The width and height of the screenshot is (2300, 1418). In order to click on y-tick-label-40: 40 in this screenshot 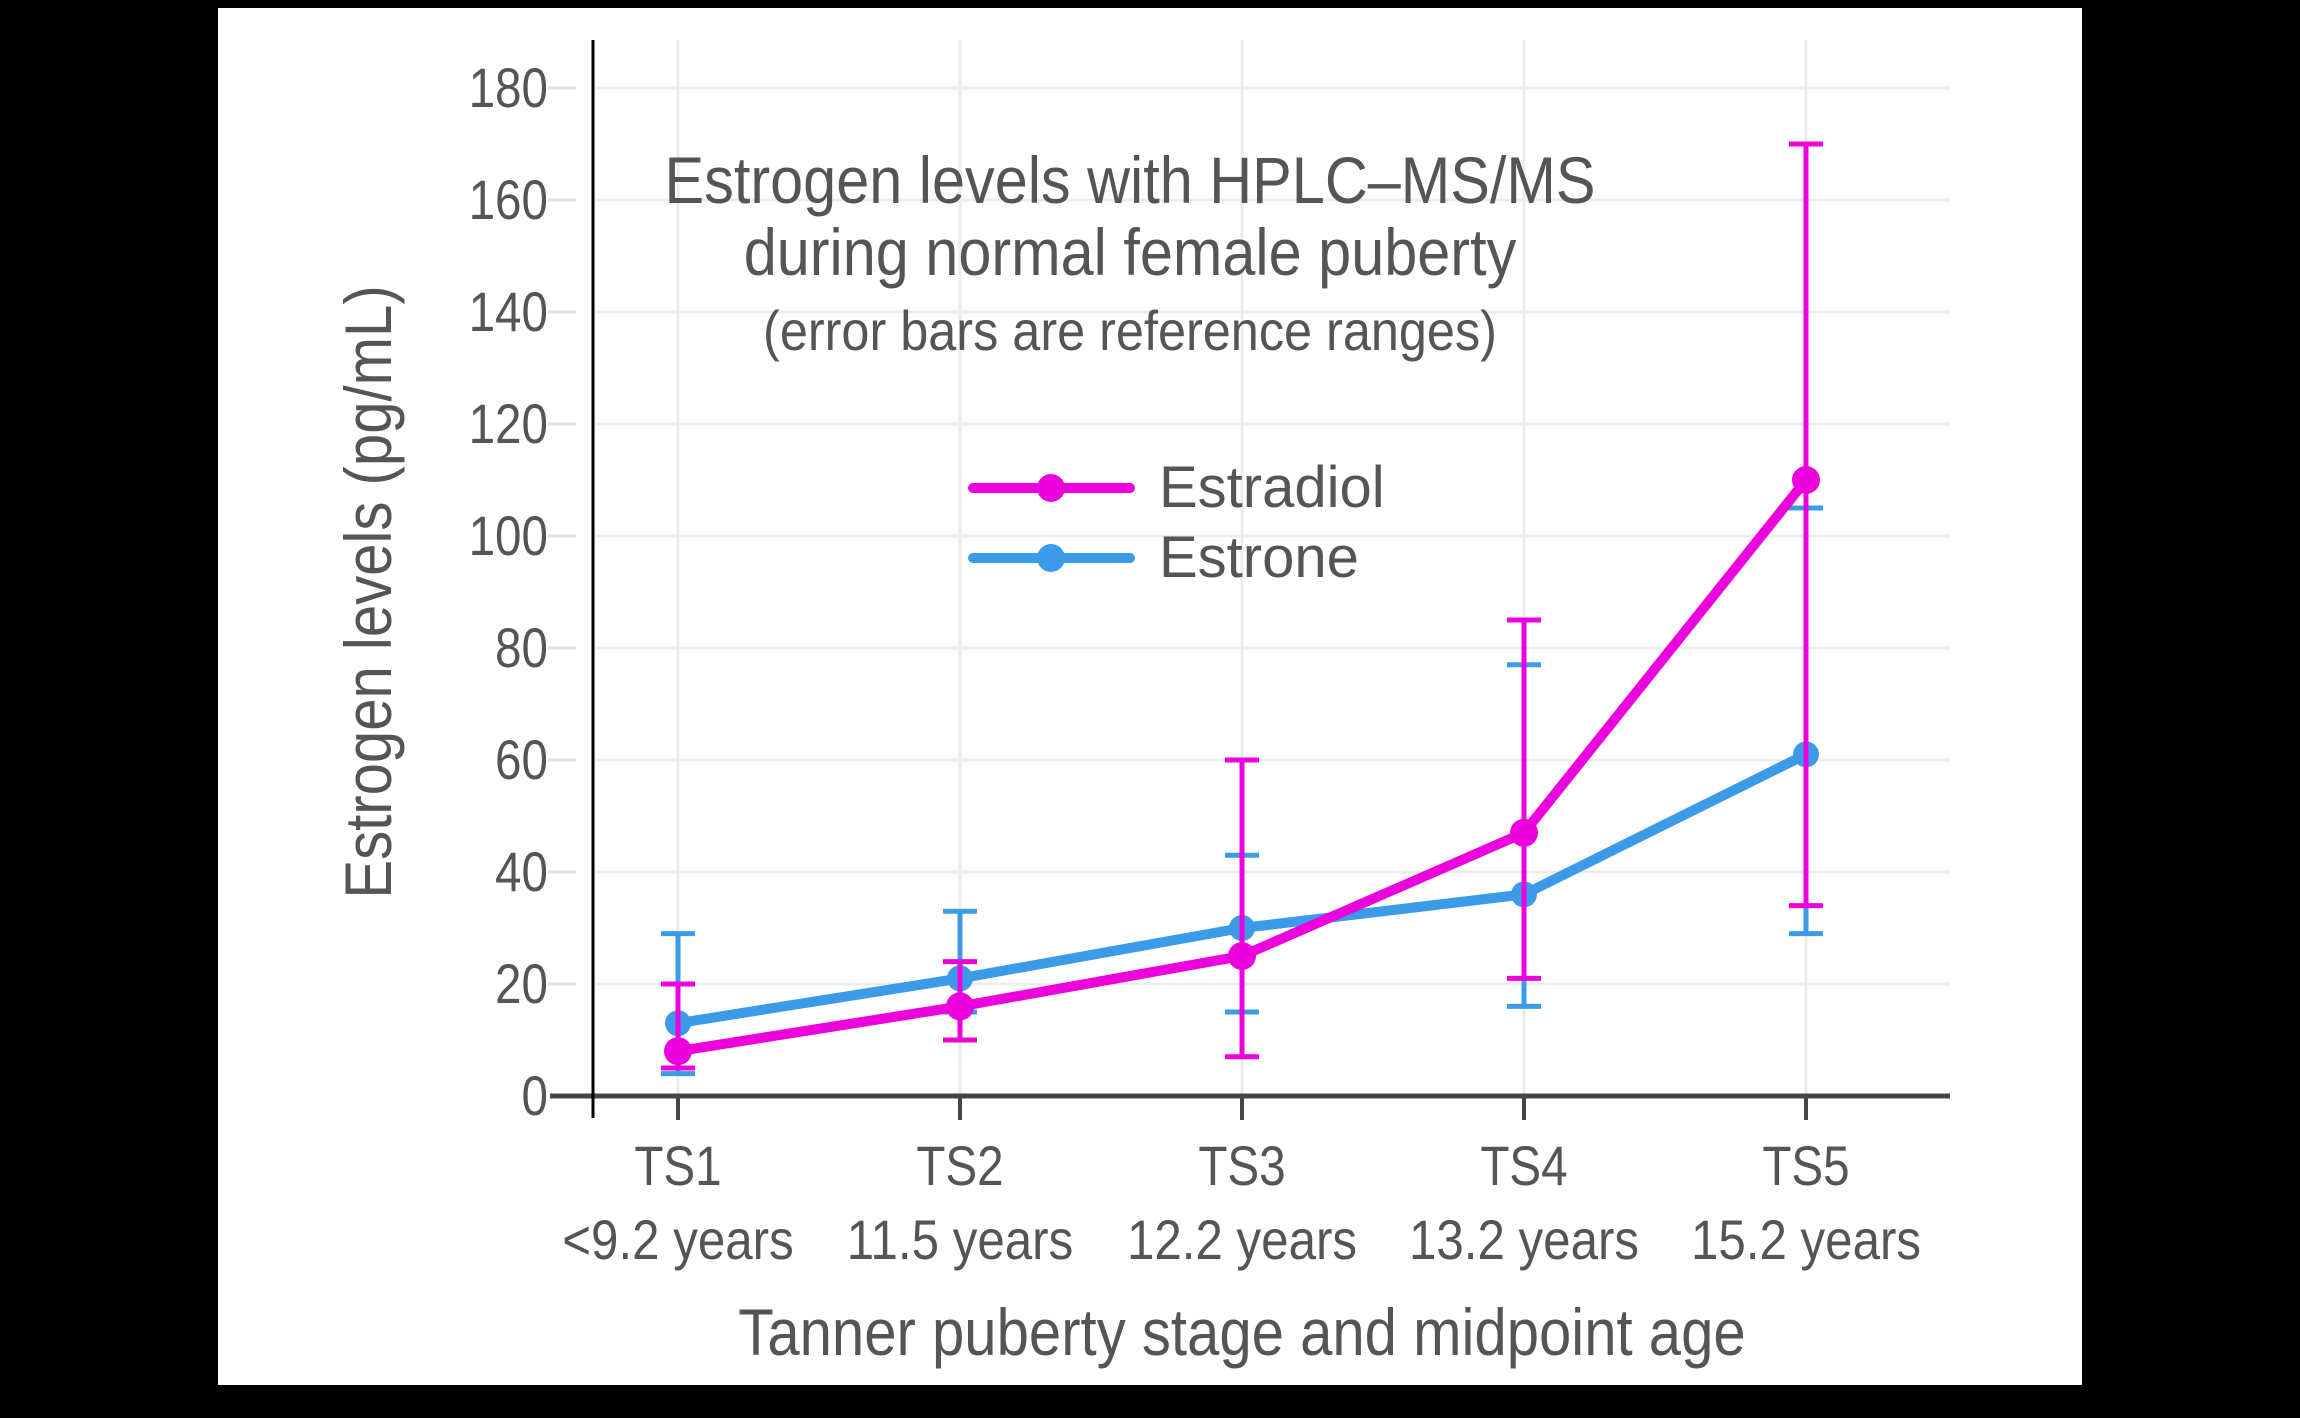, I will do `click(521, 871)`.